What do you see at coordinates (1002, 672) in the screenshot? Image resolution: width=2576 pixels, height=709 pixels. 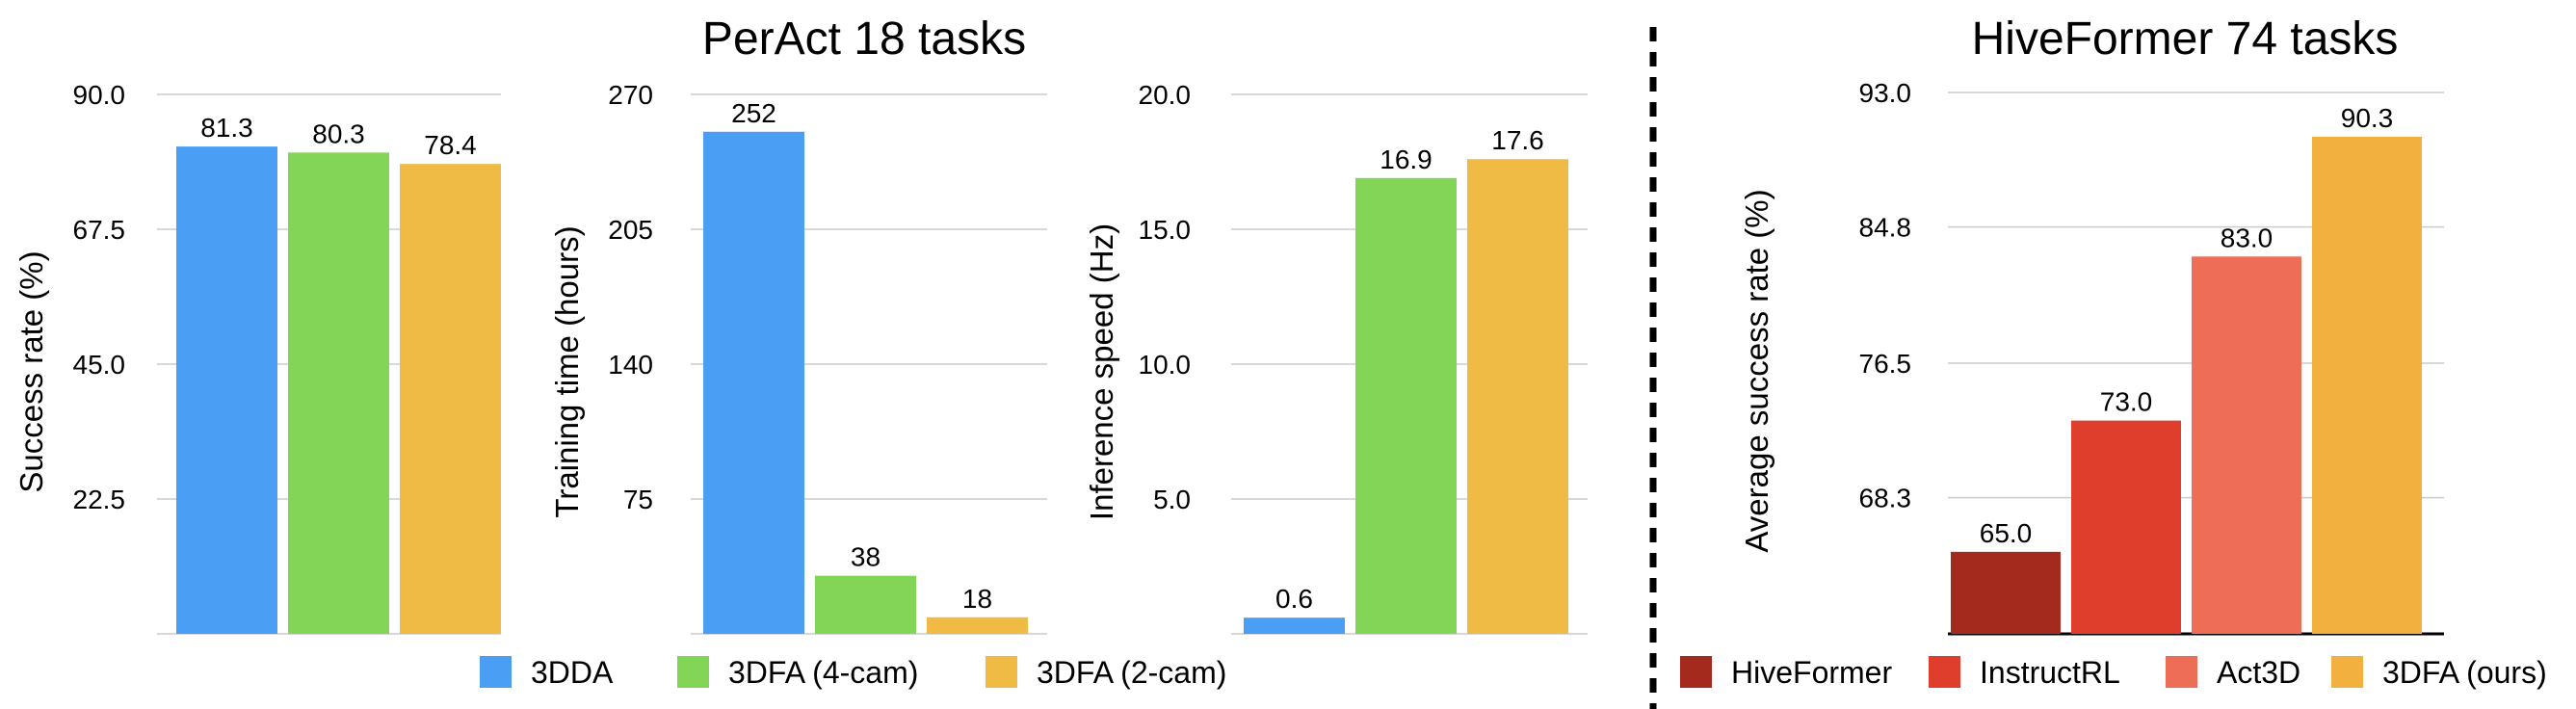 I see `legend-swatch-3dfa-2cam` at bounding box center [1002, 672].